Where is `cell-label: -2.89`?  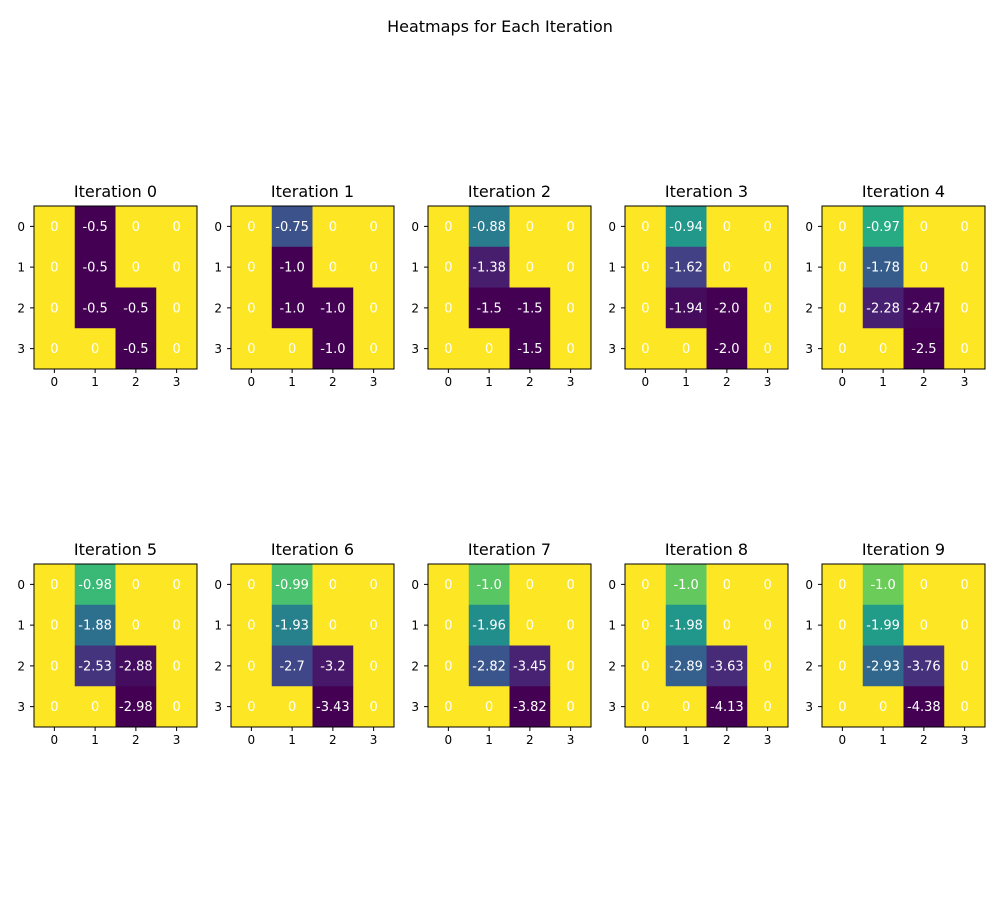
cell-label: -2.89 is located at coordinates (686, 666).